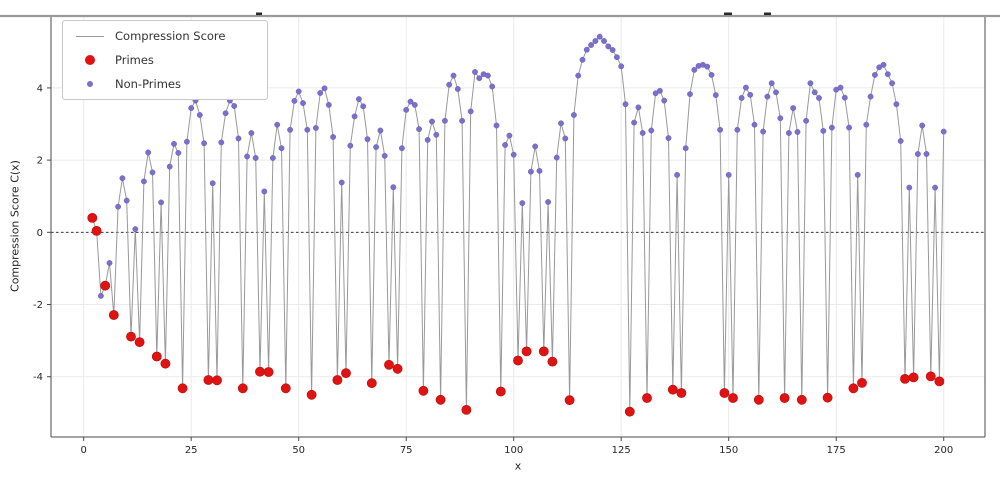 This screenshot has width=1000, height=481. I want to click on legend-item-non-primes: Non-Primes, so click(166, 84).